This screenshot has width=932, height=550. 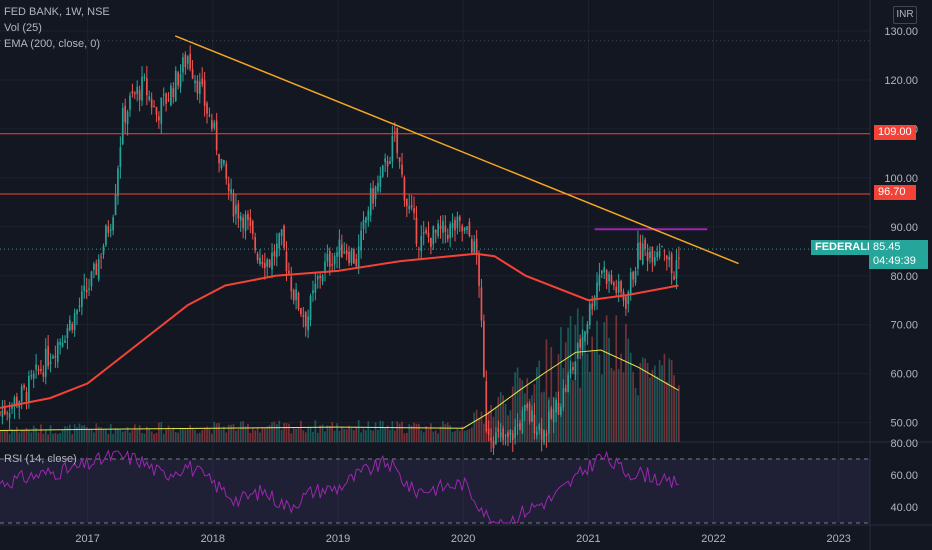 I want to click on price-tick-label: 50.00, so click(x=904, y=424).